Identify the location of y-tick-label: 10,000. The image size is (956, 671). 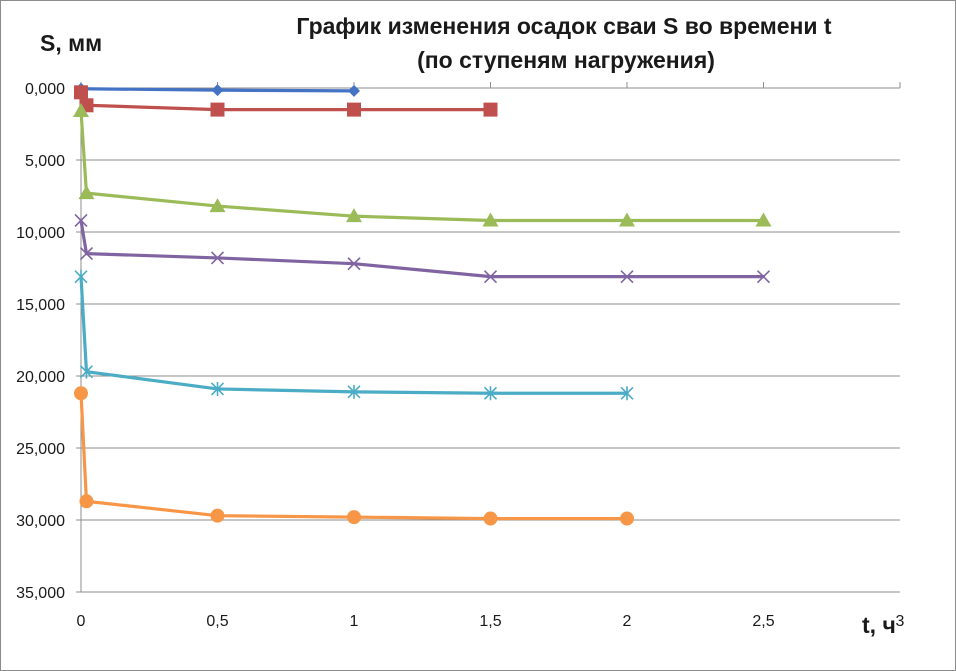
(40, 233).